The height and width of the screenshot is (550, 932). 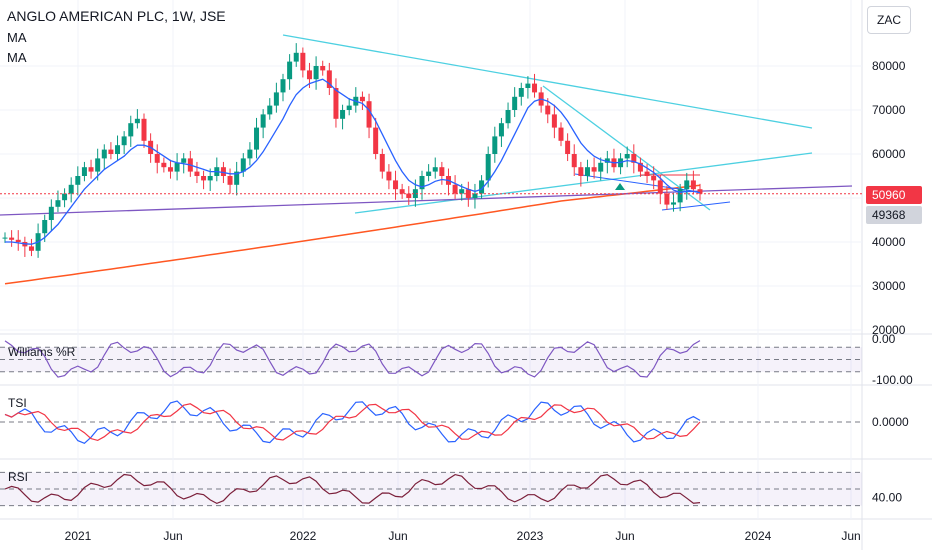 What do you see at coordinates (620, 186) in the screenshot?
I see `signal-marker-icon` at bounding box center [620, 186].